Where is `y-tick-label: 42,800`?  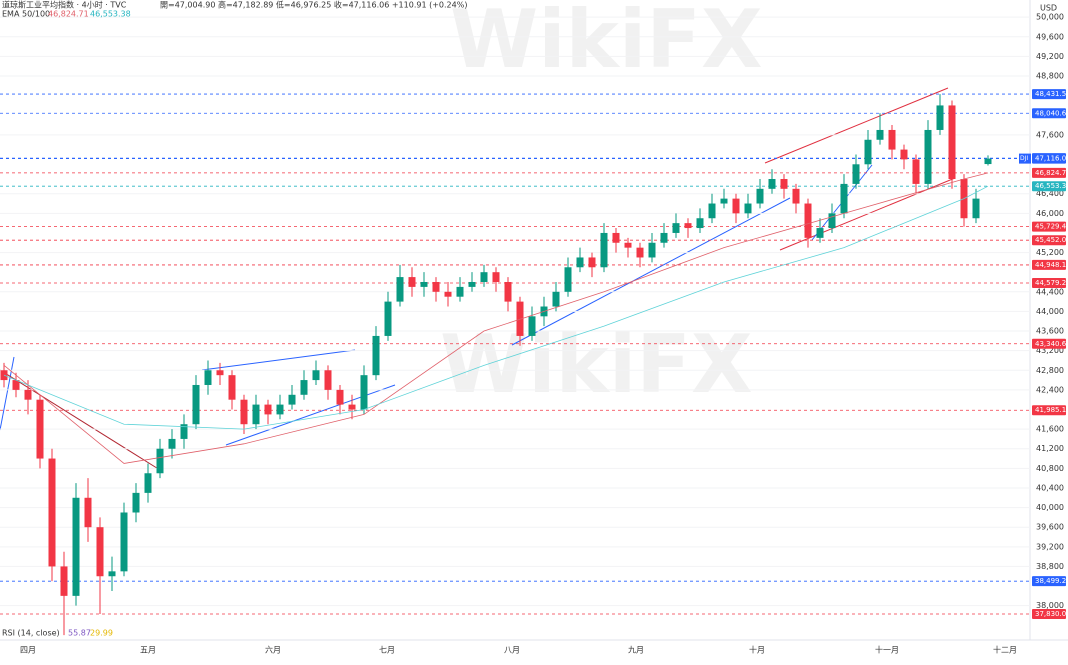 y-tick-label: 42,800 is located at coordinates (1050, 370).